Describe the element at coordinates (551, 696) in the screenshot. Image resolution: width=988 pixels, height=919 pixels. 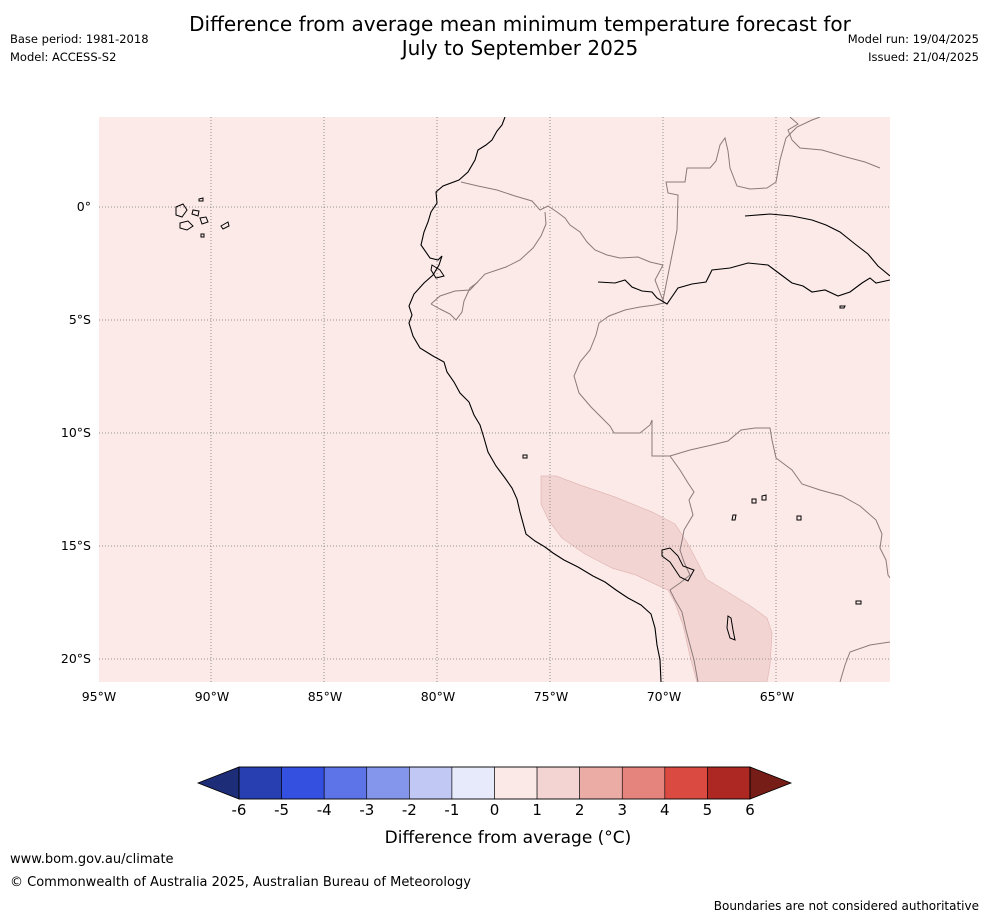
I see `lon-label-75w: 75°W` at that location.